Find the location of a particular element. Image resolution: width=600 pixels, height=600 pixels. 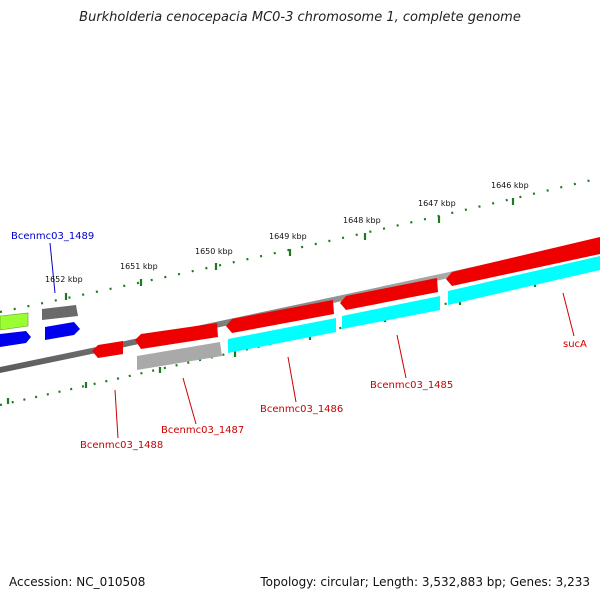

tick-label-1649: 1649 kbp is located at coordinates (288, 236).